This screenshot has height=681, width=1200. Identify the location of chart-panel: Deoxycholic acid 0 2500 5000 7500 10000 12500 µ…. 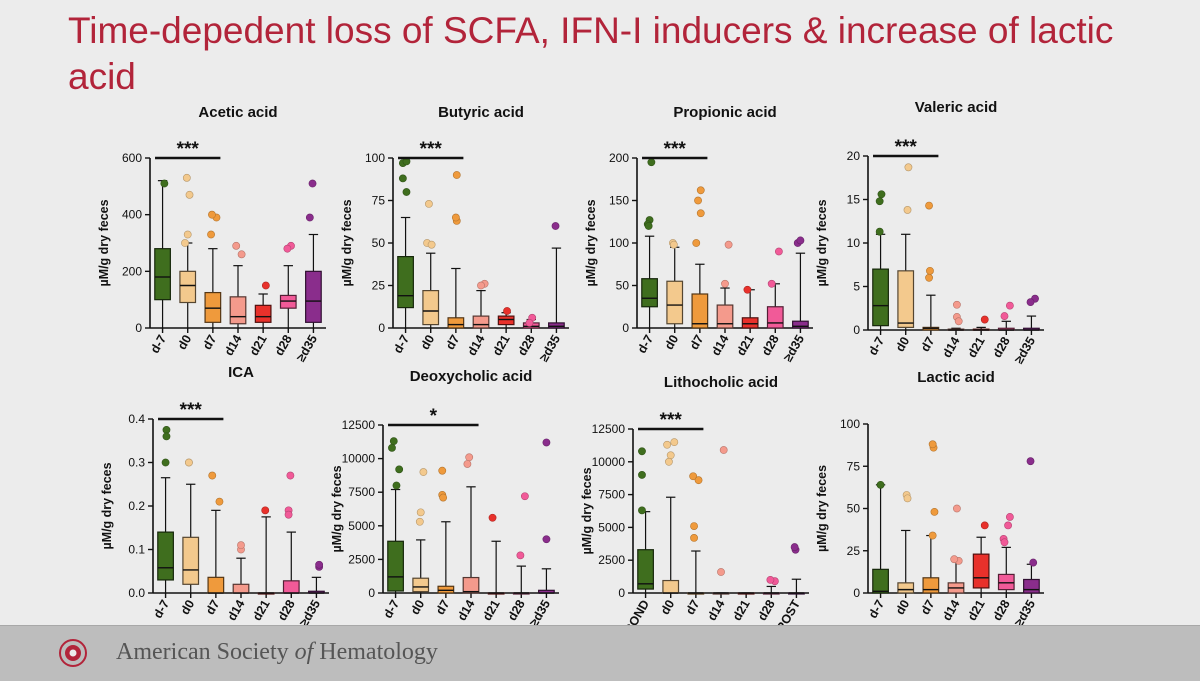
(444, 496).